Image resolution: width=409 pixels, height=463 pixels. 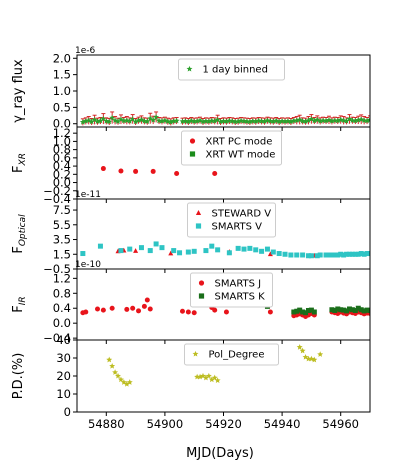 What do you see at coordinates (224, 118) in the screenshot?
I see `series-group` at bounding box center [224, 118].